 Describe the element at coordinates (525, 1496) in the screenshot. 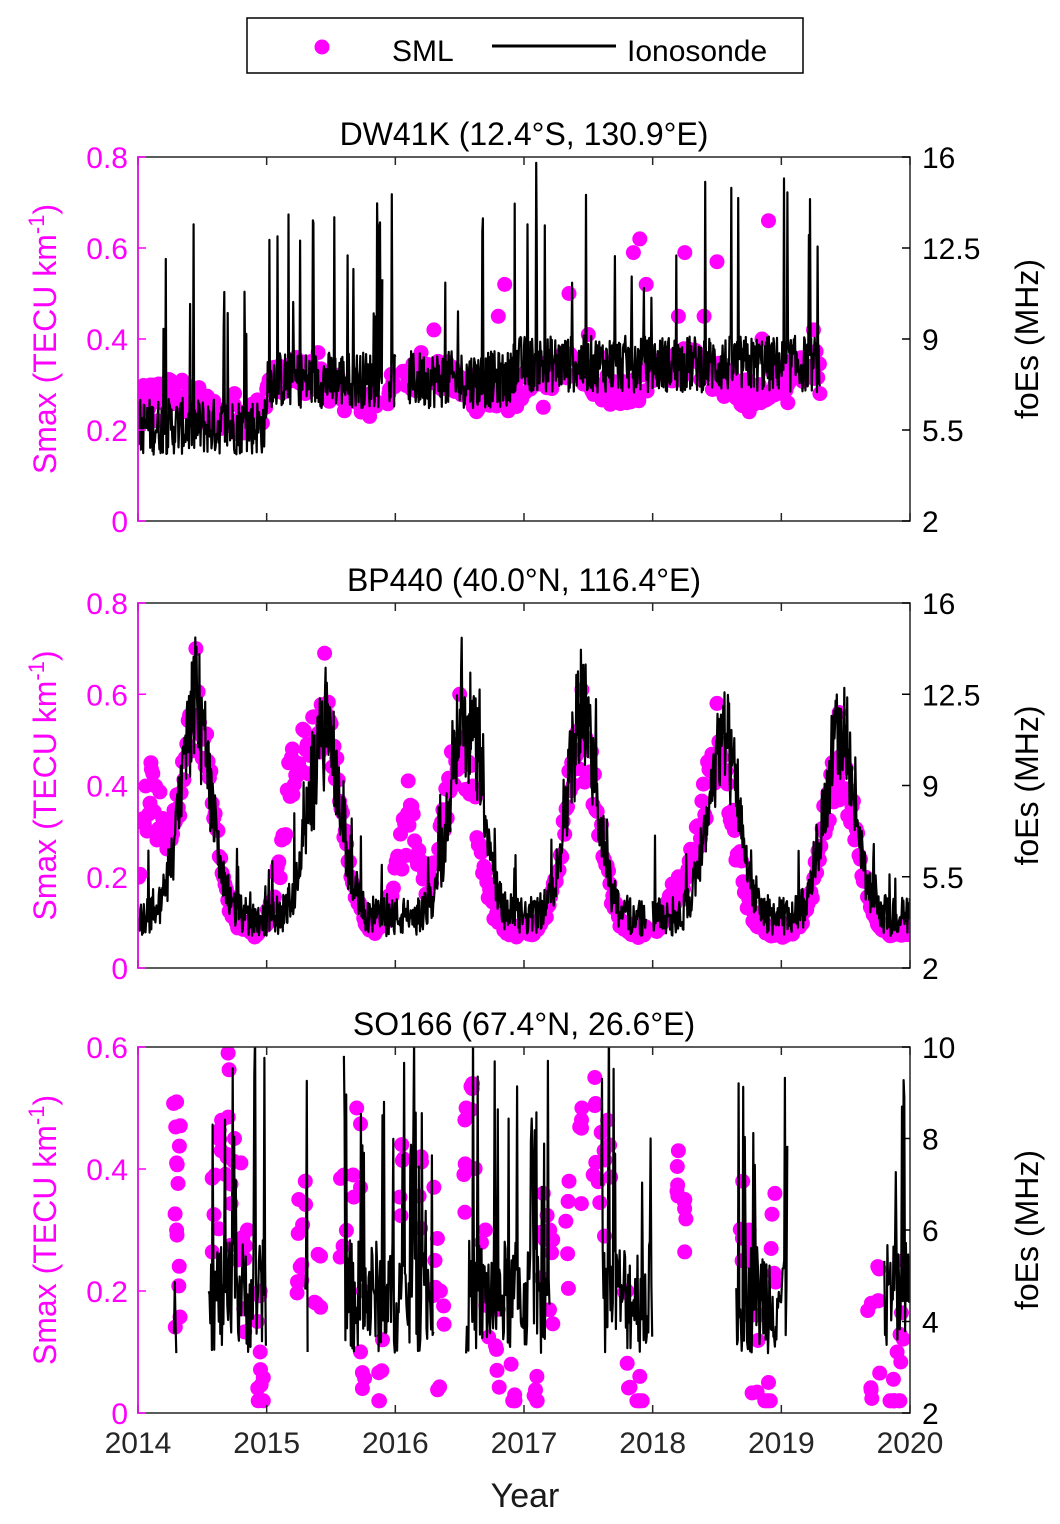

I see `x-axis-label: Year` at that location.